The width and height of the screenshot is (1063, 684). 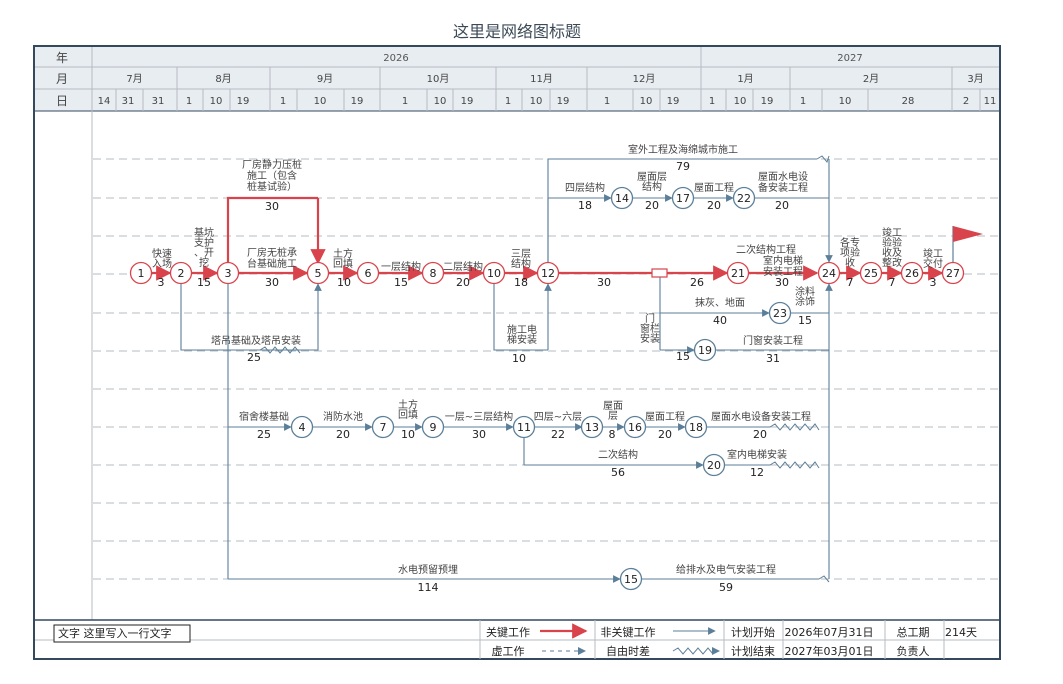 I want to click on node-number: 9, so click(x=433, y=427).